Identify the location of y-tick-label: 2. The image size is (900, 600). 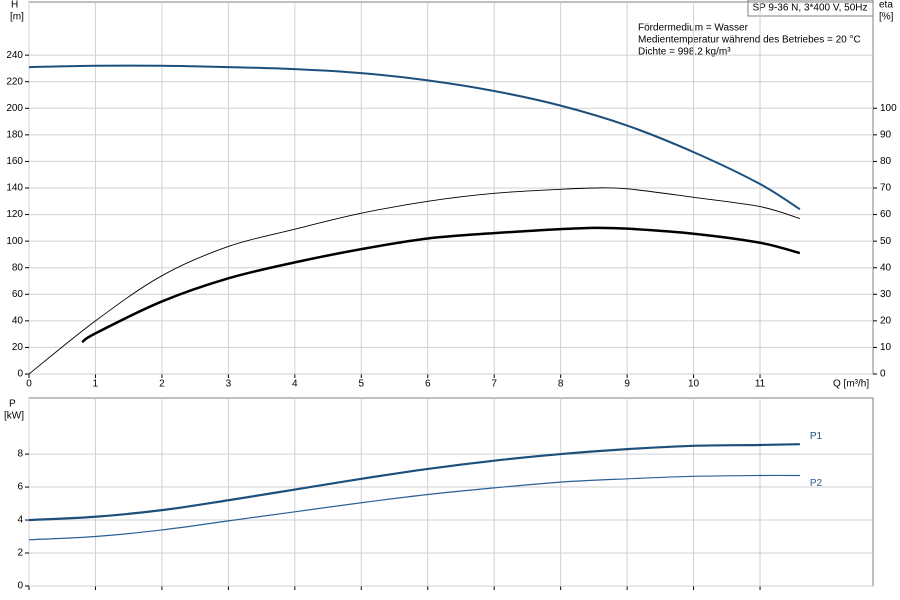
(20, 553).